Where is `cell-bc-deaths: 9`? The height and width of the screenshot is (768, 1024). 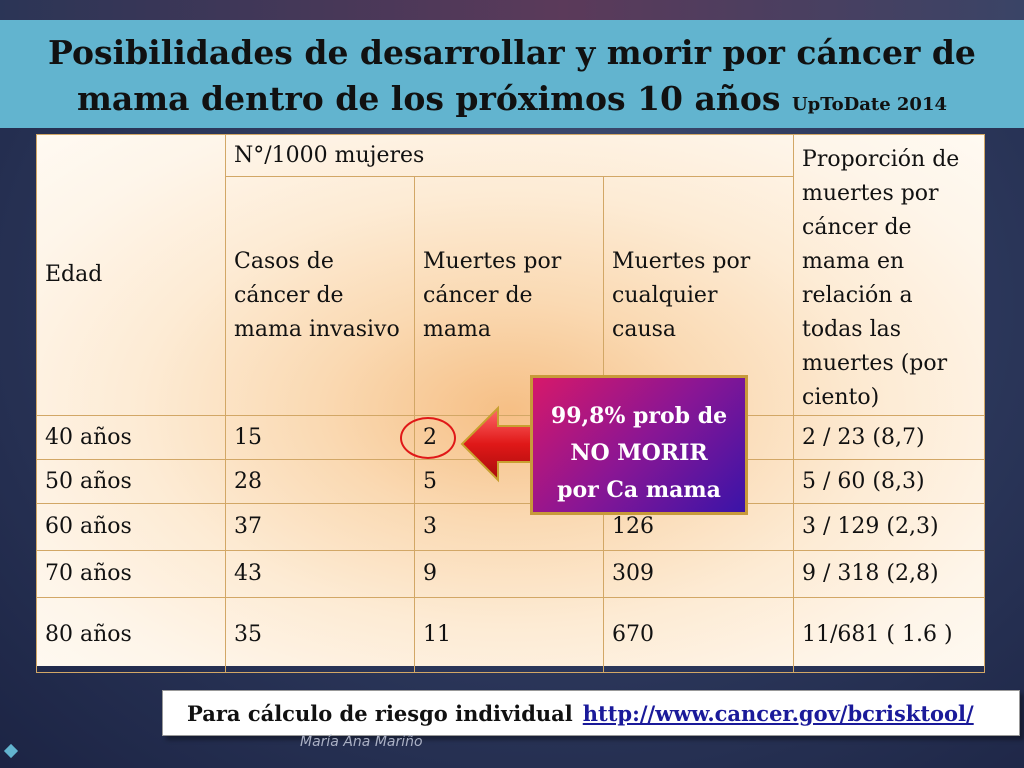
cell-bc-deaths: 9 is located at coordinates (509, 574).